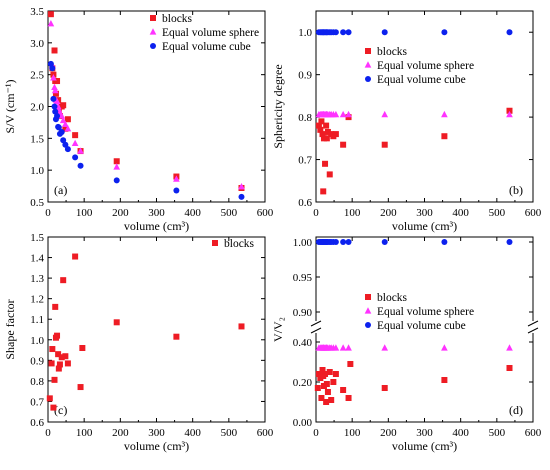 The image size is (550, 470). I want to click on y-tick-label: 0.95, so click(303, 278).